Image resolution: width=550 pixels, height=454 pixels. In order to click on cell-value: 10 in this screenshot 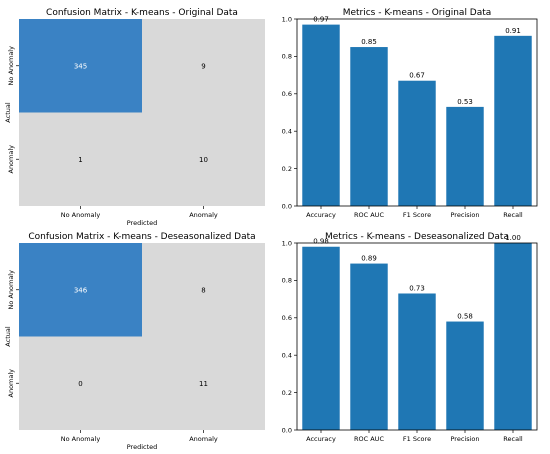, I will do `click(203, 160)`.